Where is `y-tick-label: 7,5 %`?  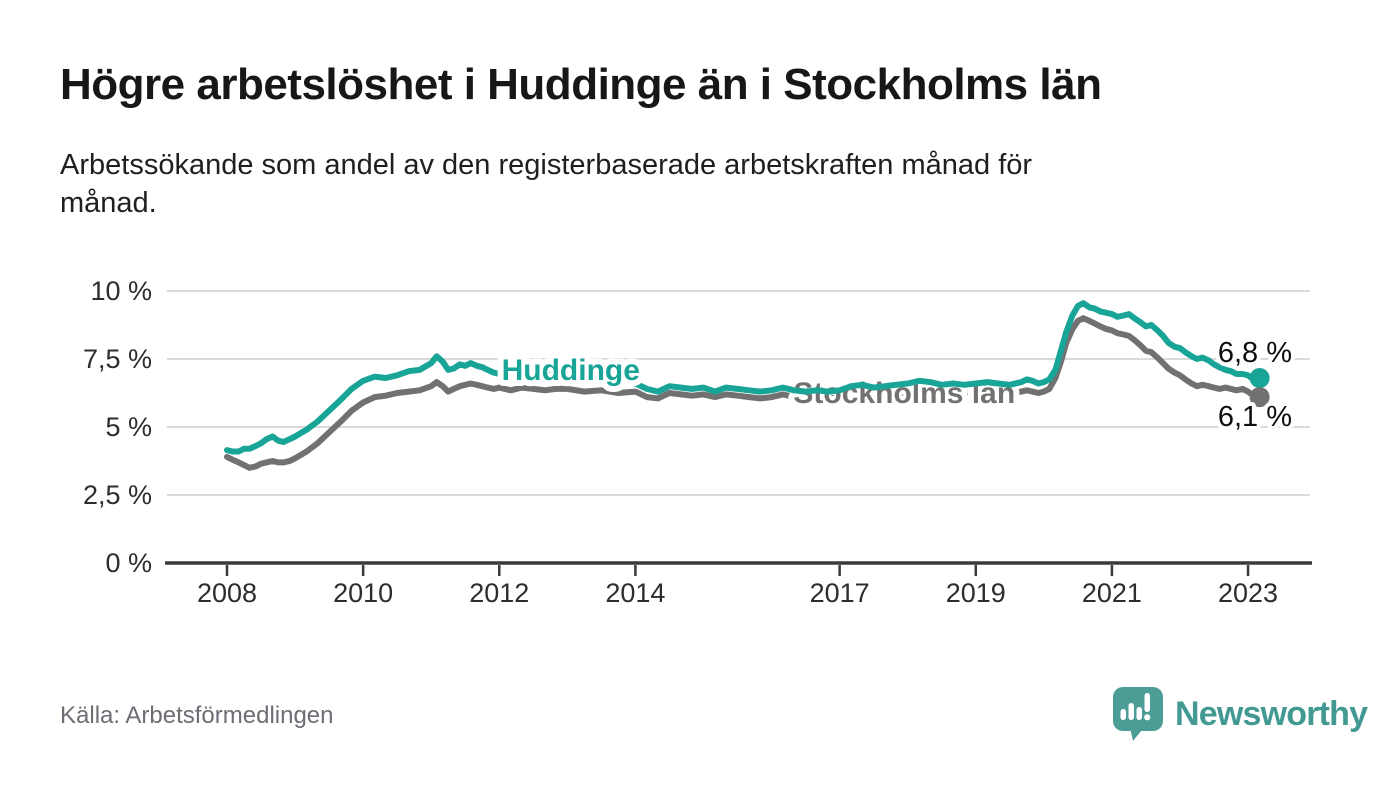 y-tick-label: 7,5 % is located at coordinates (117, 359).